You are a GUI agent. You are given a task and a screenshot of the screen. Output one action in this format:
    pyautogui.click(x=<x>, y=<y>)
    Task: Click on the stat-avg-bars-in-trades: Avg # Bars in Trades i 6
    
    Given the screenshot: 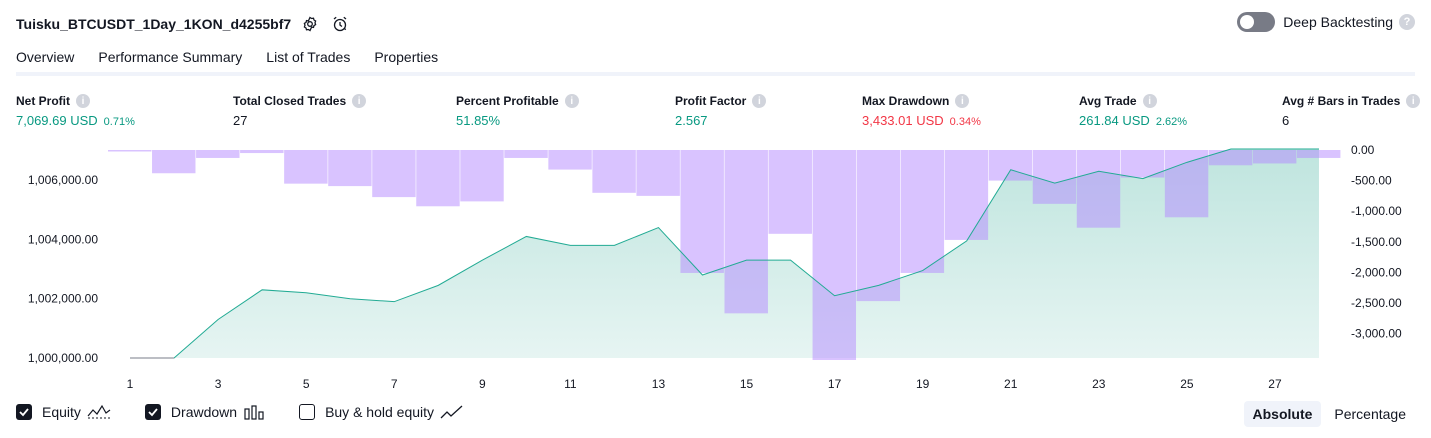 What is the action you would take?
    pyautogui.click(x=1351, y=111)
    